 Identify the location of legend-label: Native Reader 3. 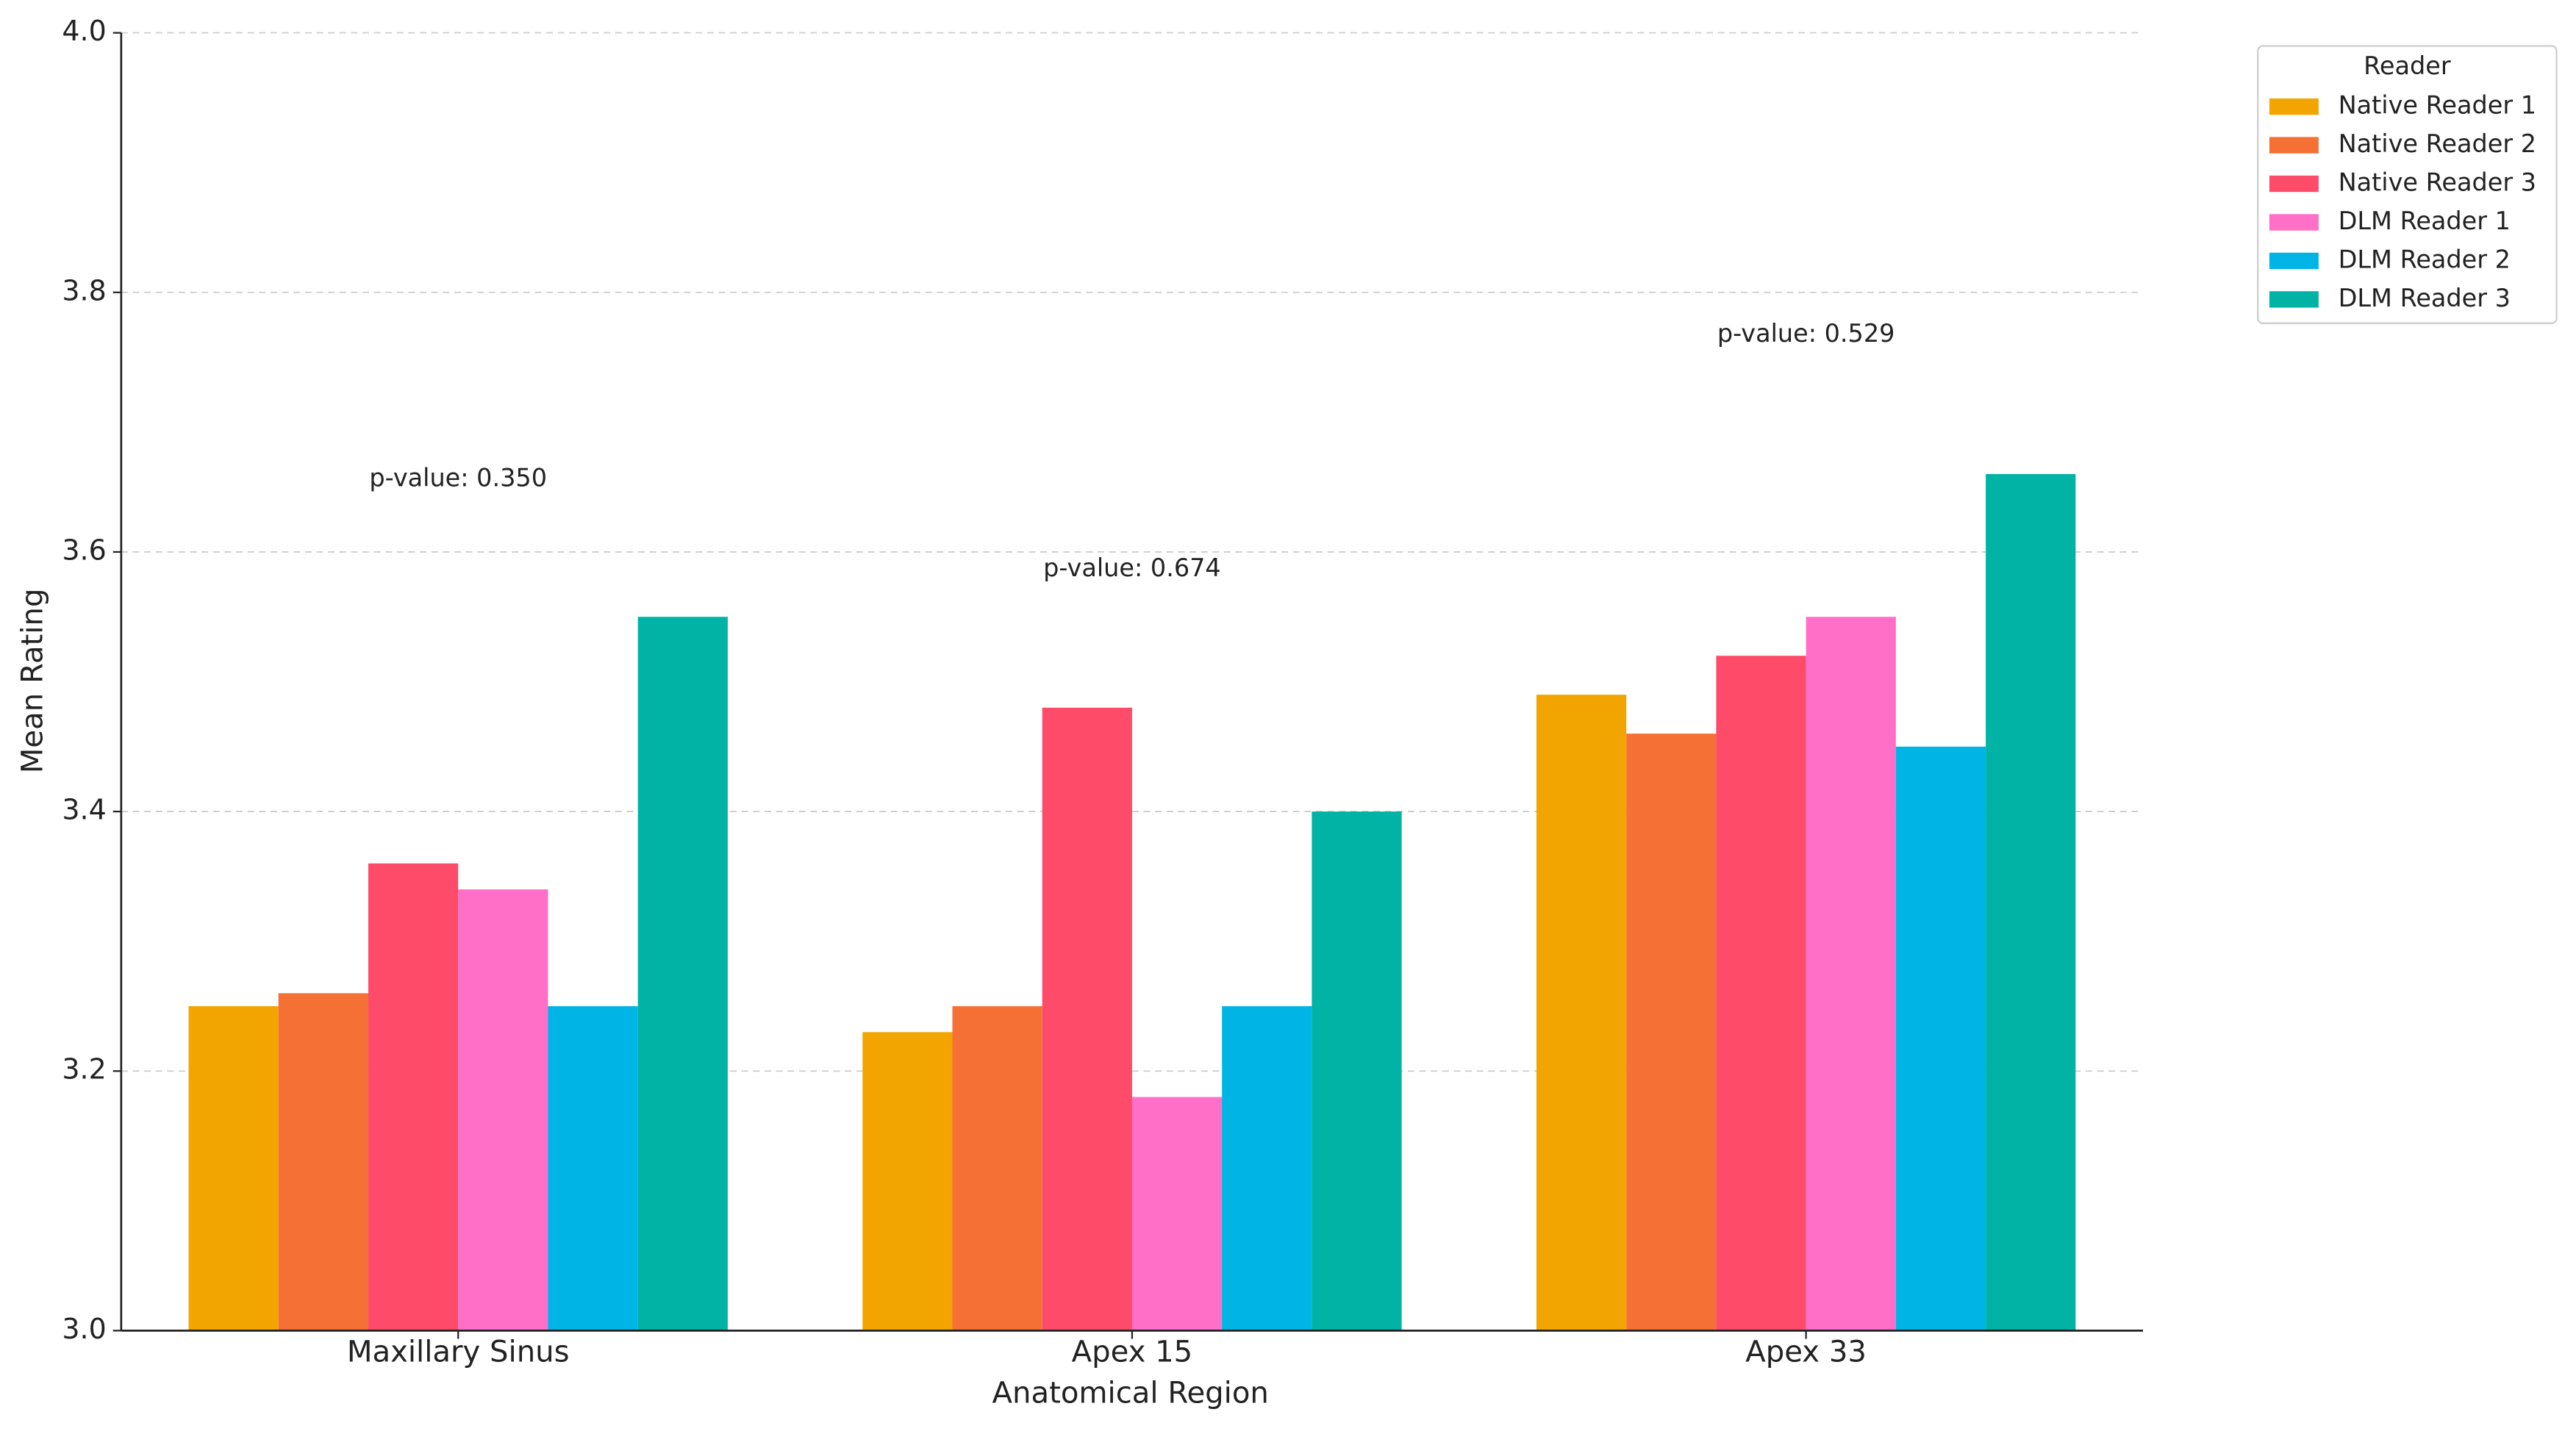
(2437, 182).